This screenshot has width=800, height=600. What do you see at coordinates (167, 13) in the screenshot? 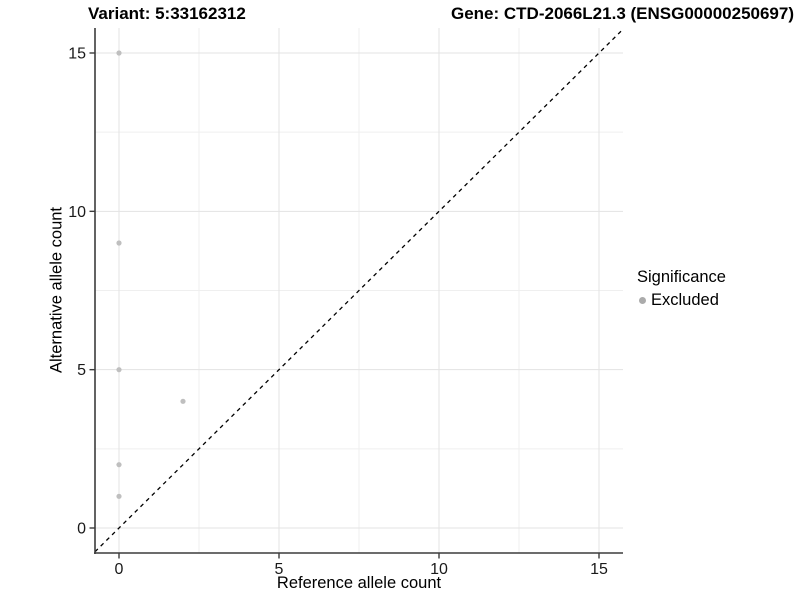
I see `variant-title: Variant: 5:33162312` at bounding box center [167, 13].